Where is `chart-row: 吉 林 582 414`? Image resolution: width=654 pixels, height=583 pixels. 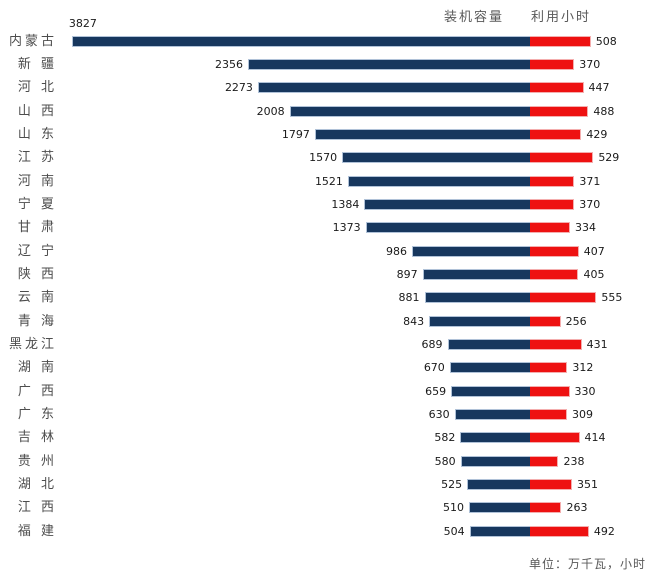
chart-row: 吉 林 582 414 is located at coordinates (327, 437).